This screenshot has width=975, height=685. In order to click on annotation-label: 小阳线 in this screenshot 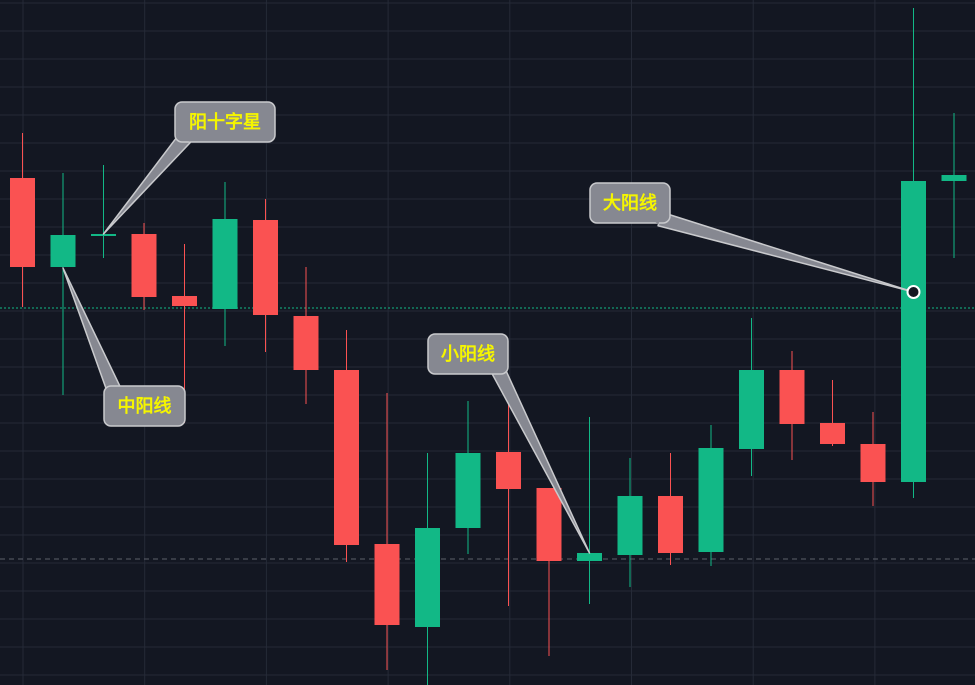, I will do `click(468, 354)`.